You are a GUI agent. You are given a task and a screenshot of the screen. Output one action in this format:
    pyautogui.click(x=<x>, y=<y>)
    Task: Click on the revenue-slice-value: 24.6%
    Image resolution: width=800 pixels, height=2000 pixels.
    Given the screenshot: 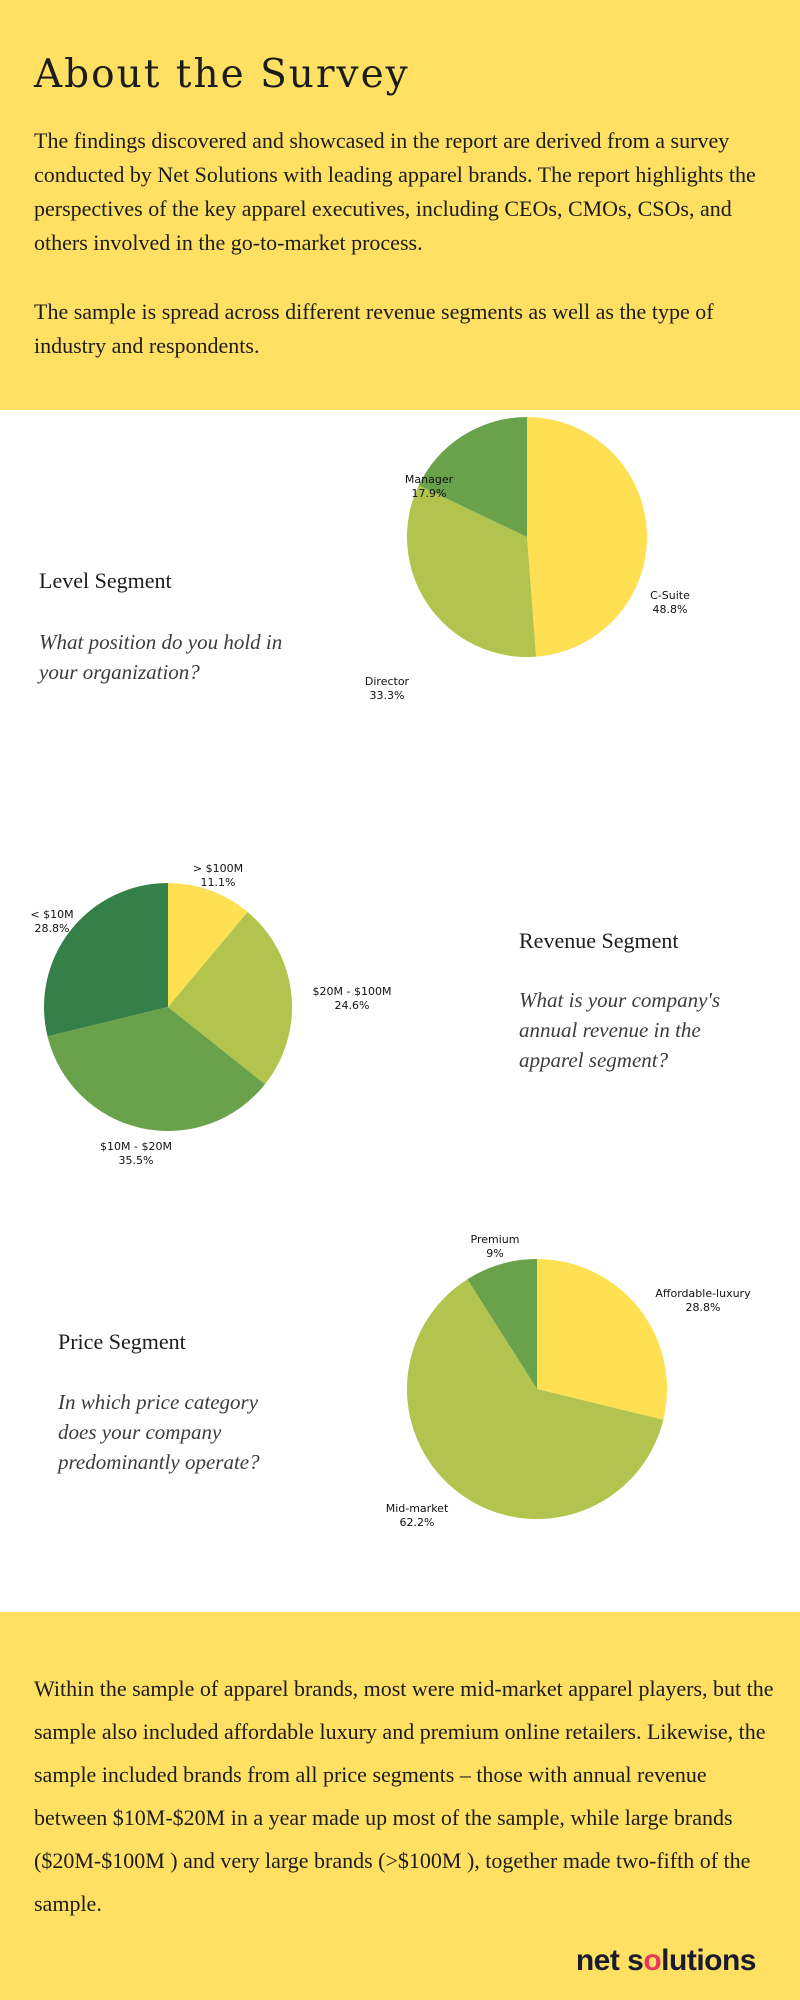 What is the action you would take?
    pyautogui.click(x=352, y=1005)
    